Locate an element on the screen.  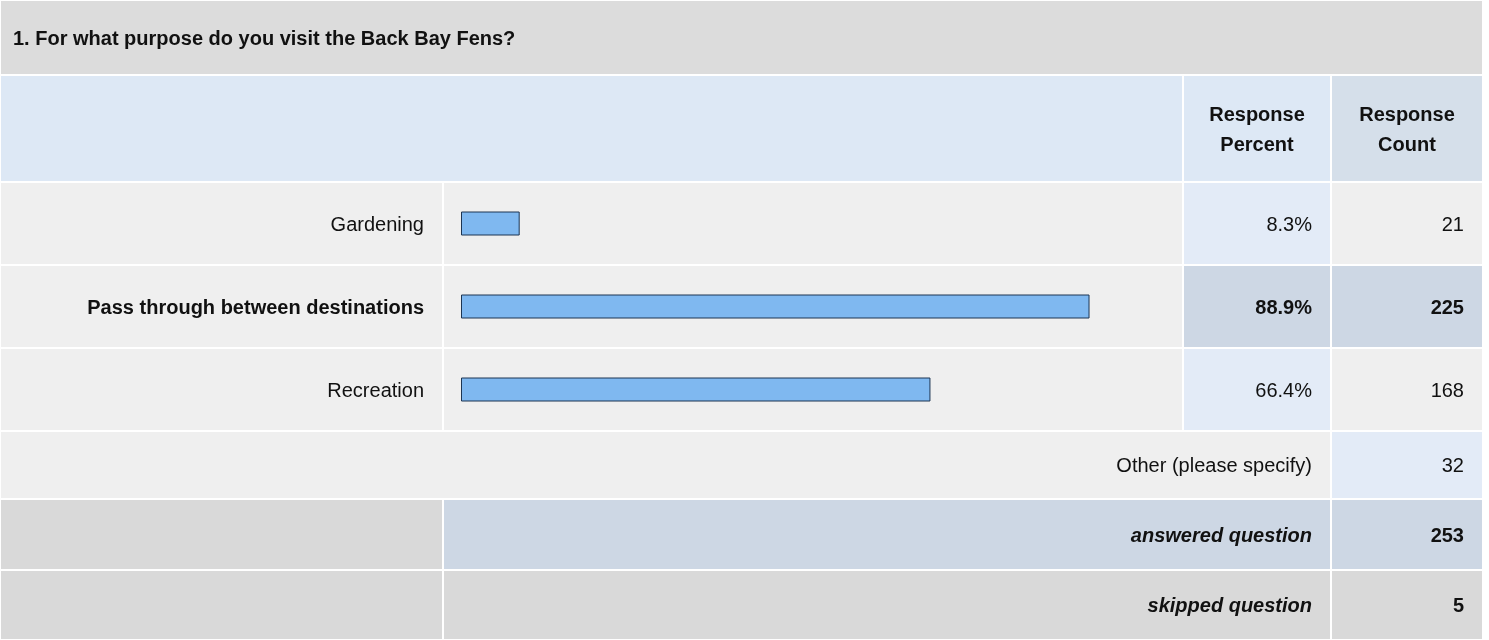
text: answered question is located at coordinates (887, 534).